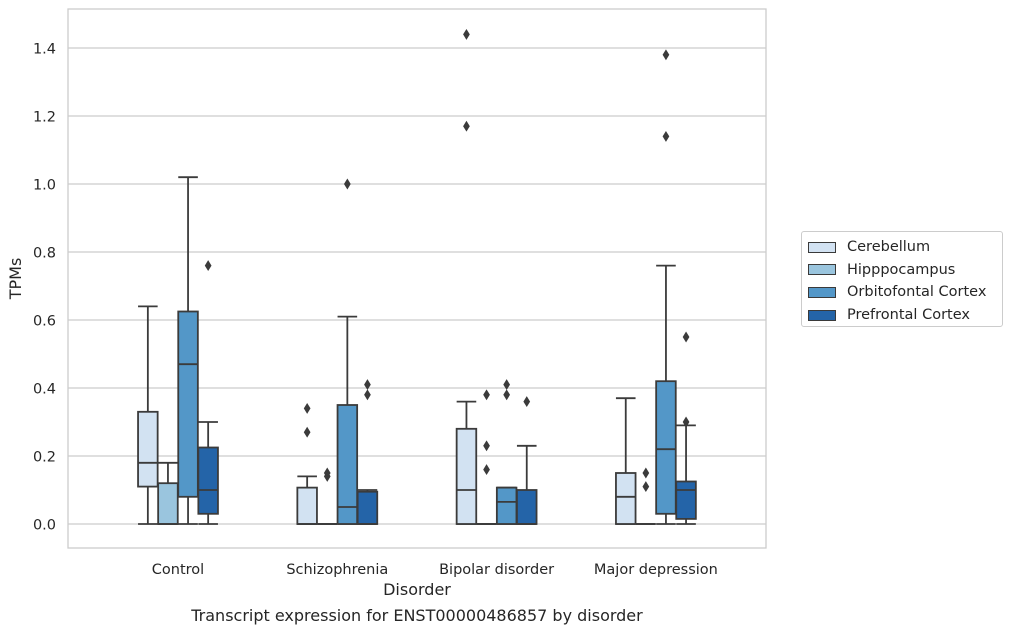 The width and height of the screenshot is (1014, 634). I want to click on legend-swatch-hippocampus, so click(822, 270).